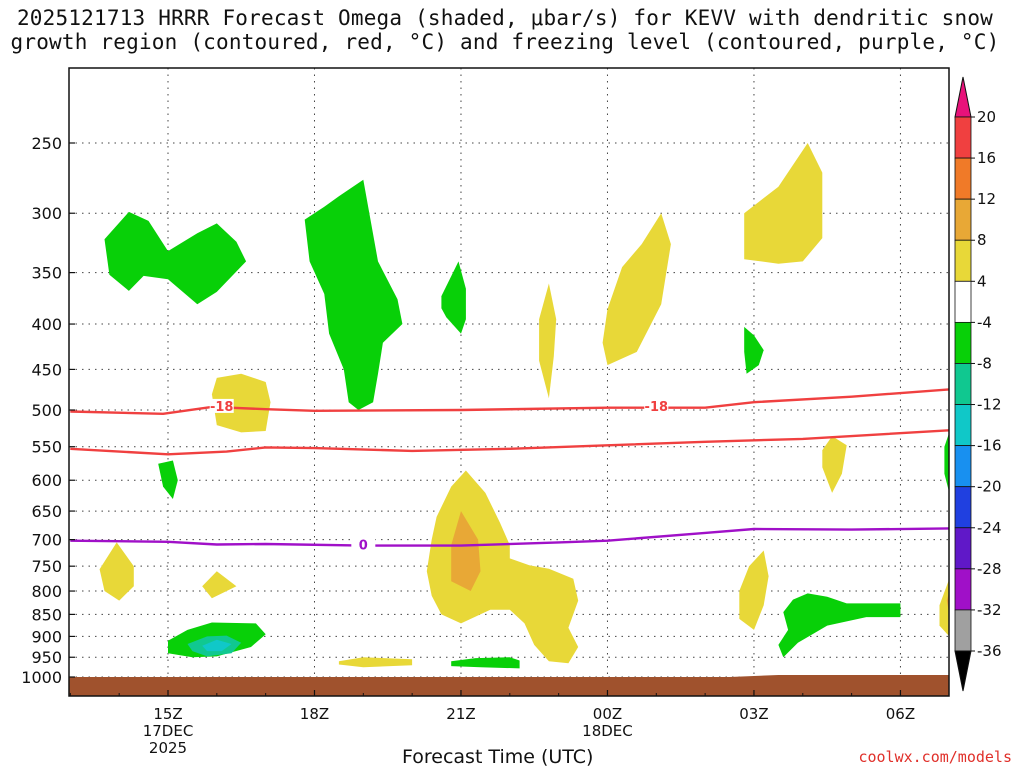 This screenshot has height=768, width=1024. I want to click on y-tick-label: 450, so click(46, 369).